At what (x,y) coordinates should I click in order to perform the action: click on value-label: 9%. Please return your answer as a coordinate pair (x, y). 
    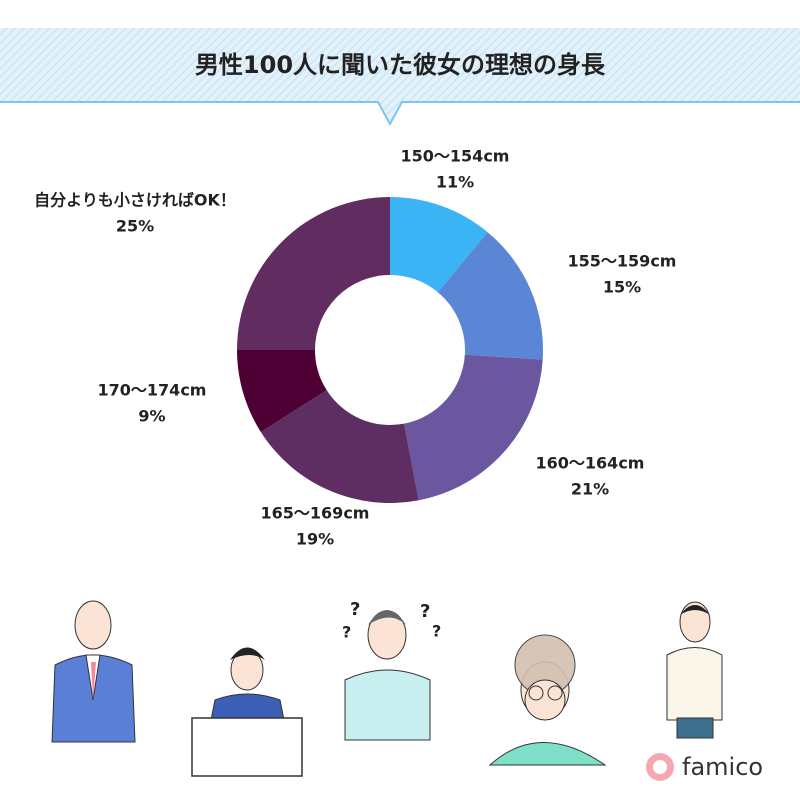
    Looking at the image, I should click on (151, 416).